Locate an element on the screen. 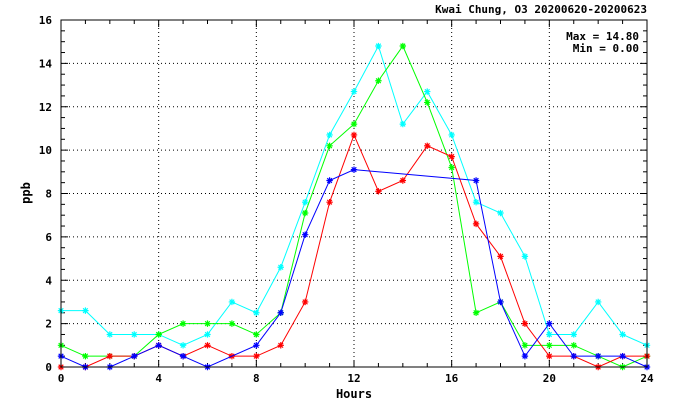 The image size is (674, 409). y-tick-label: 8 is located at coordinates (48, 194).